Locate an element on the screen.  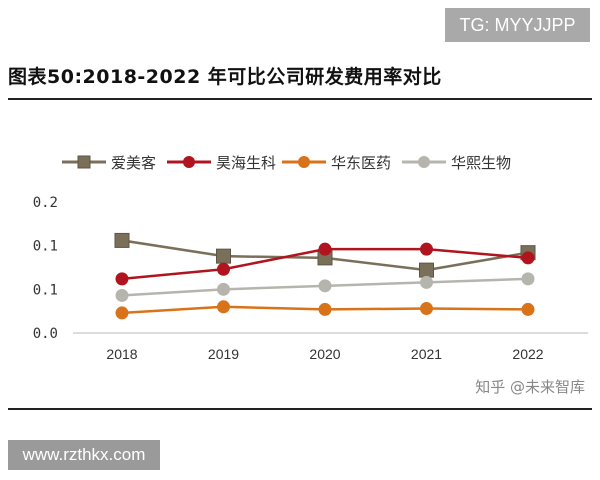
x-tick-label: 2020 is located at coordinates (324, 354).